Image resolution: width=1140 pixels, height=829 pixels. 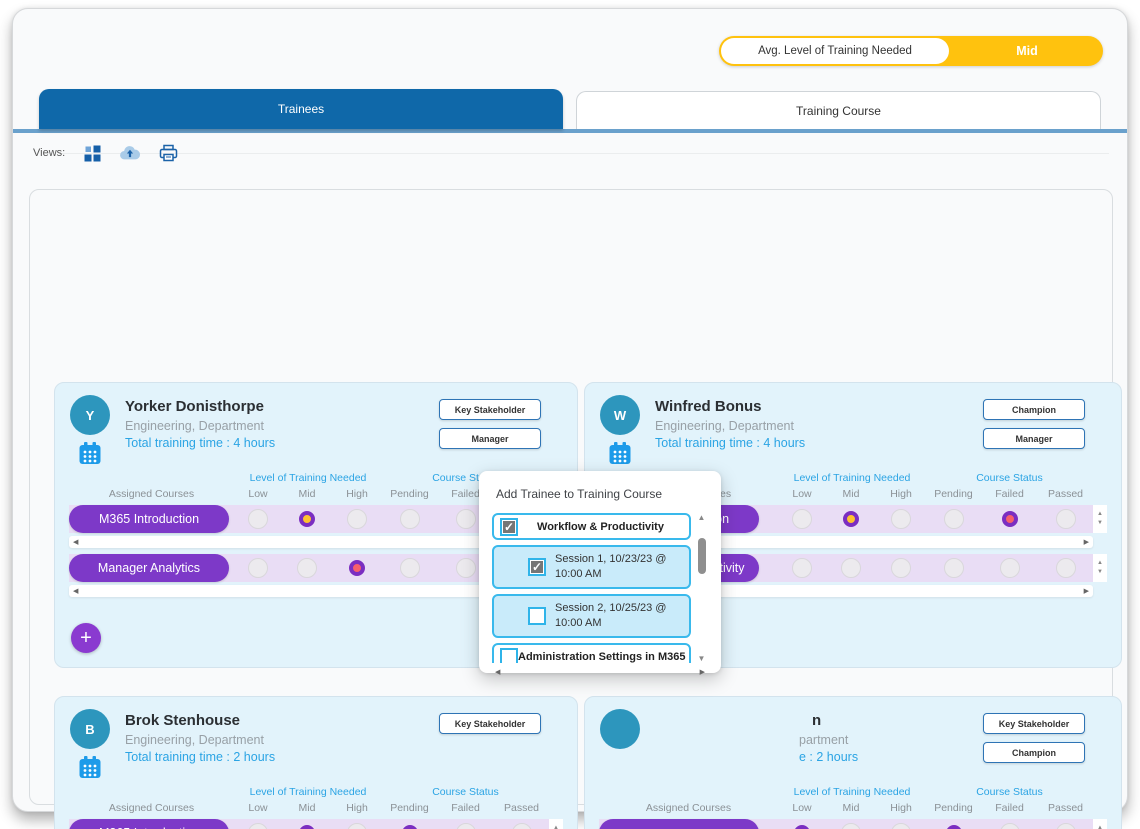 I want to click on popup-item-session: Session 1, 10/23/23 @ 10:00 AM, so click(x=591, y=567).